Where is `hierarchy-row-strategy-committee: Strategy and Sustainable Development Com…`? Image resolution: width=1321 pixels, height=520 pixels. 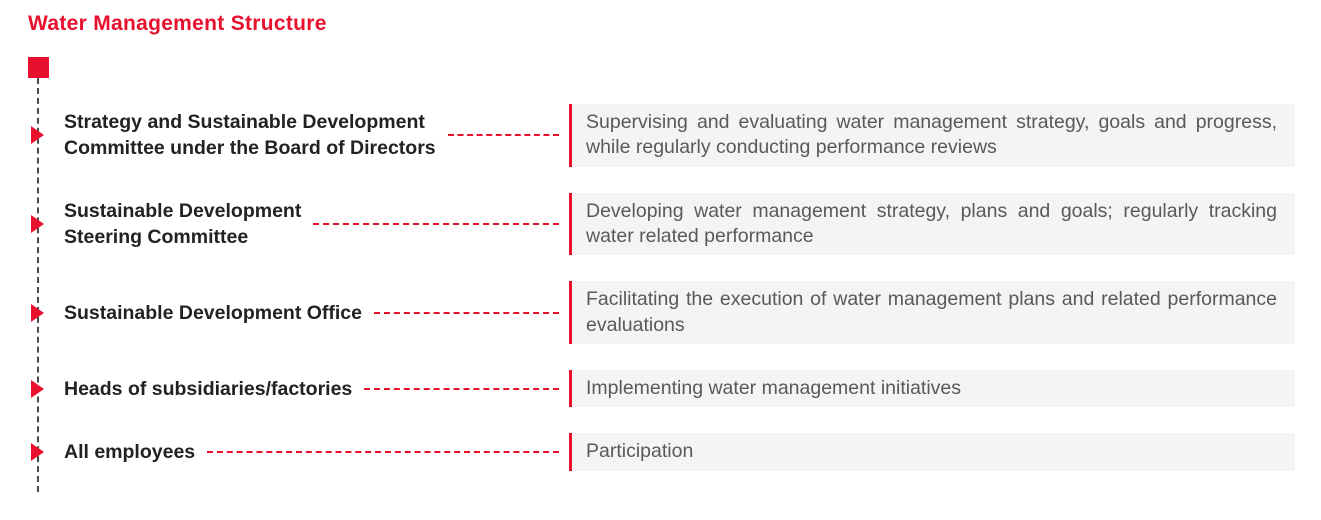
hierarchy-row-strategy-committee: Strategy and Sustainable Development Com… is located at coordinates (663, 135).